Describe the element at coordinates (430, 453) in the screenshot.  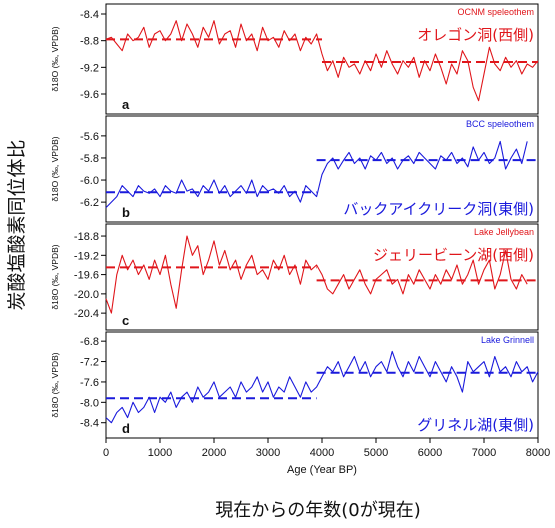
I see `x-tick-label: 6000` at that location.